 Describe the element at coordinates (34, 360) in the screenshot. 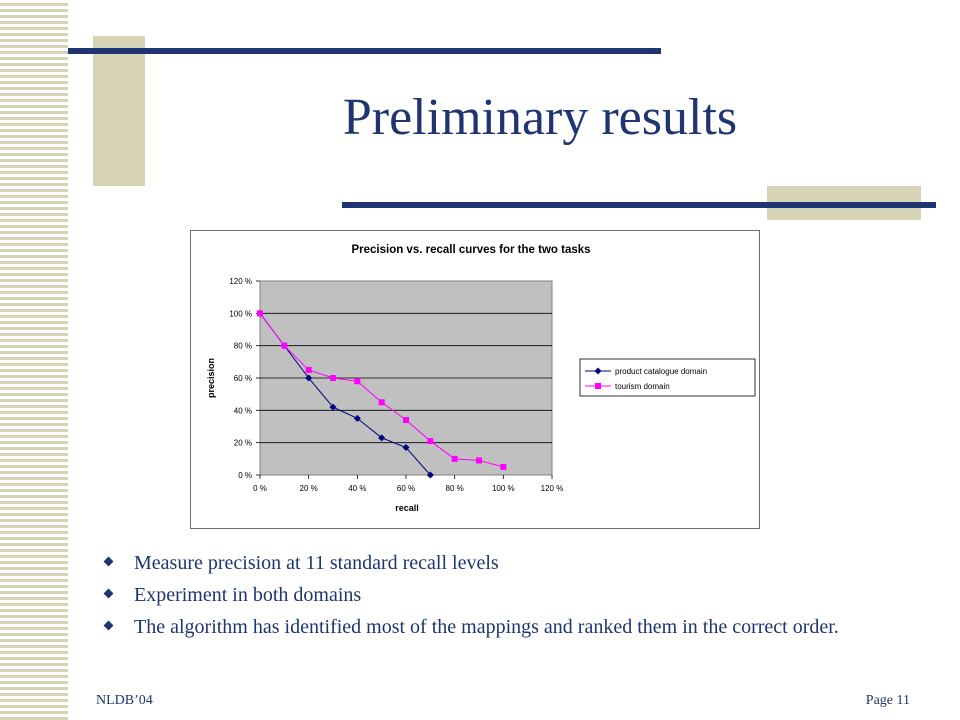

I see `striped-left-border` at that location.